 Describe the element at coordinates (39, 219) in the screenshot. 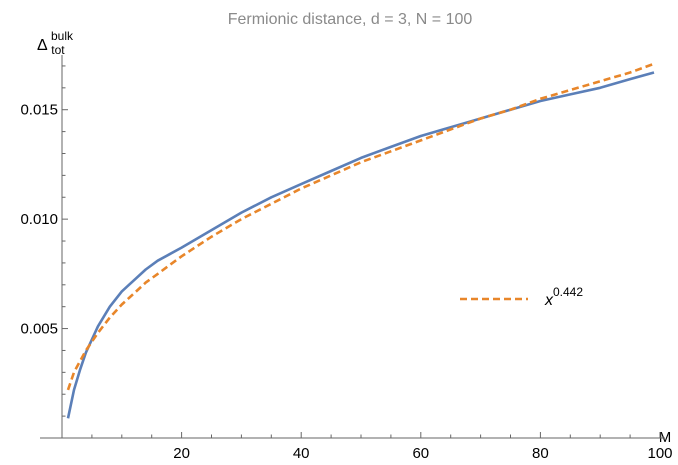

I see `y-tick-label: 0.010` at that location.